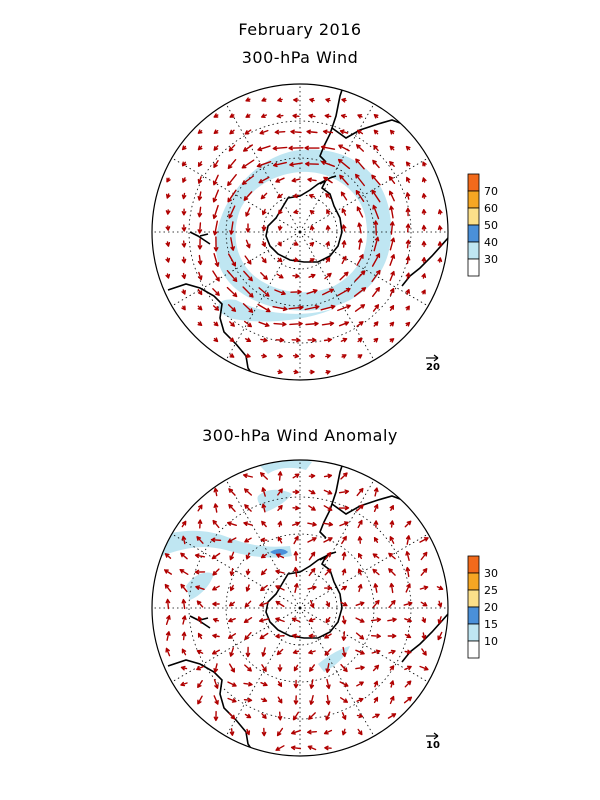 Image resolution: width=600 pixels, height=800 pixels. I want to click on colorbar-anomaly: 30 25 20 15 10, so click(482, 607).